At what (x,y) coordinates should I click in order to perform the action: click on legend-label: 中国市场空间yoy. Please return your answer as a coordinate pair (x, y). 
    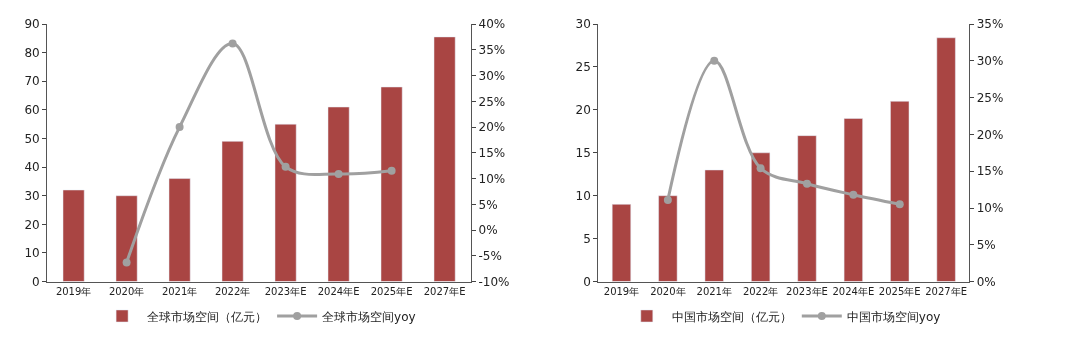
    Looking at the image, I should click on (893, 316).